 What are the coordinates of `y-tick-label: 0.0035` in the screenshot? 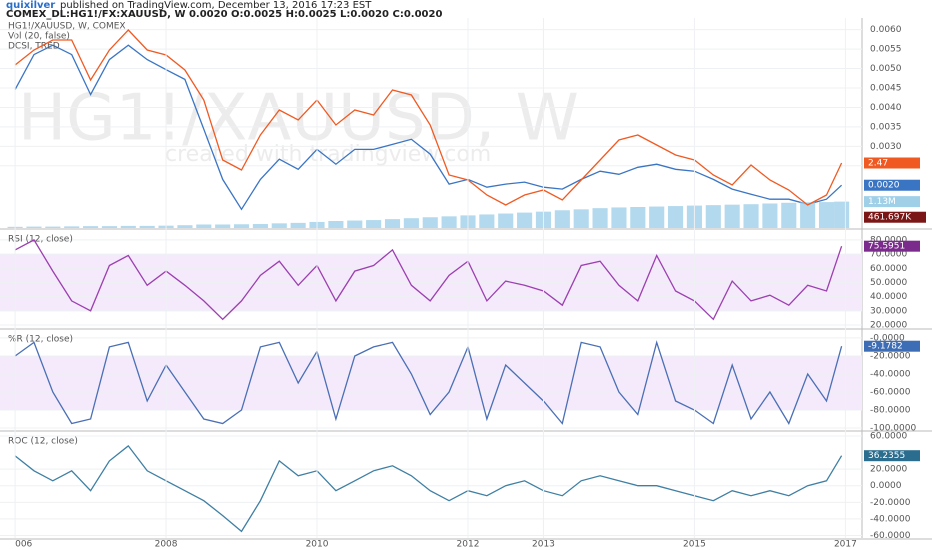 It's located at (886, 127).